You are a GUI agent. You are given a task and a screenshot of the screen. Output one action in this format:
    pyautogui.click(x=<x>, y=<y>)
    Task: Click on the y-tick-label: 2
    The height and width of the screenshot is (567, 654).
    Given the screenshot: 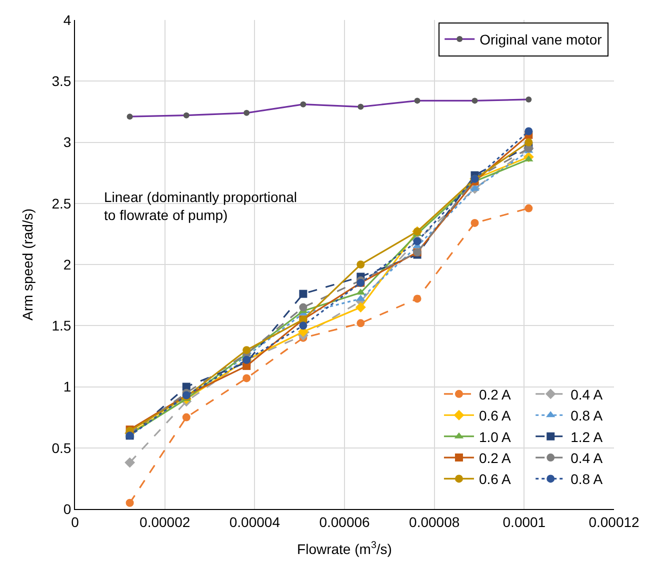 What is the action you would take?
    pyautogui.click(x=67, y=264)
    